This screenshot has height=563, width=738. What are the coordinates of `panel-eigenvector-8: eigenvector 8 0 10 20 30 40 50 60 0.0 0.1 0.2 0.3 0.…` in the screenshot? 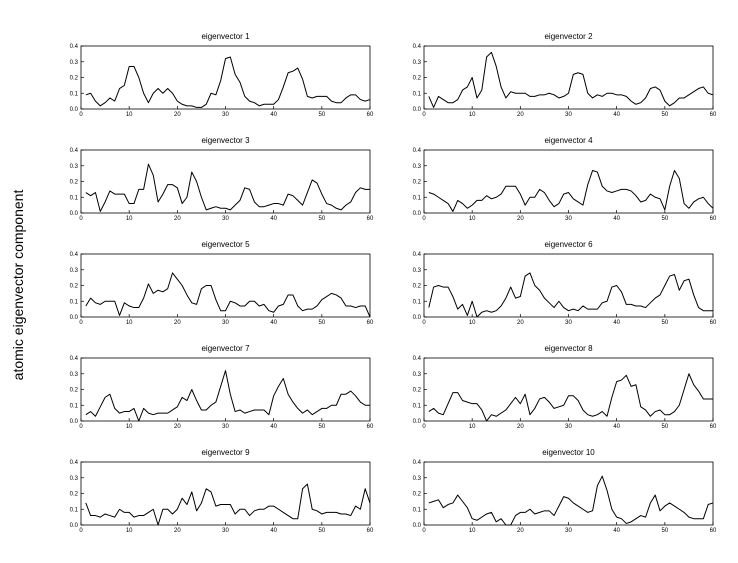 It's located at (565, 387).